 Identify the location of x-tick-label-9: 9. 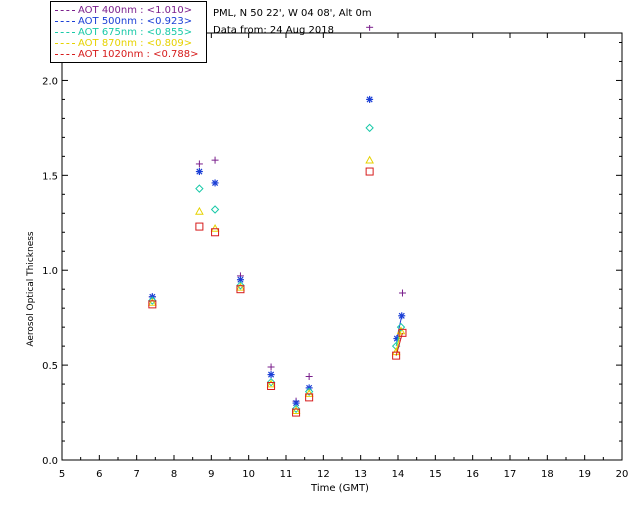
(211, 474).